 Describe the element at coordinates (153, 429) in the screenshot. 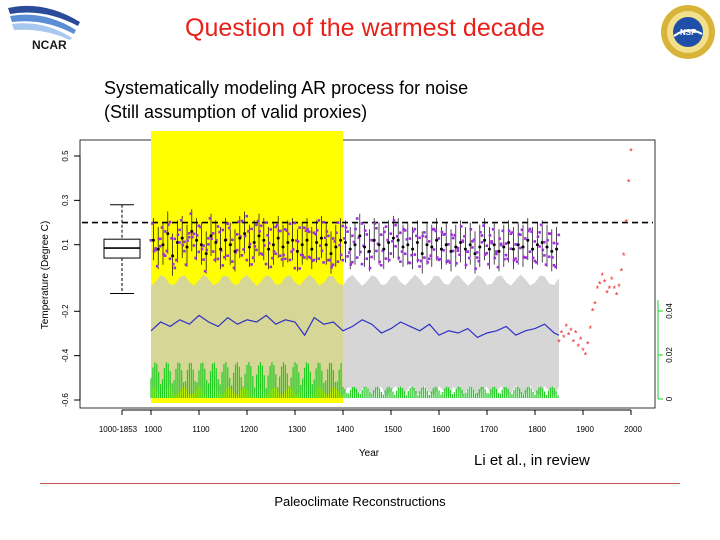

I see `x-tick-label: 1000` at that location.